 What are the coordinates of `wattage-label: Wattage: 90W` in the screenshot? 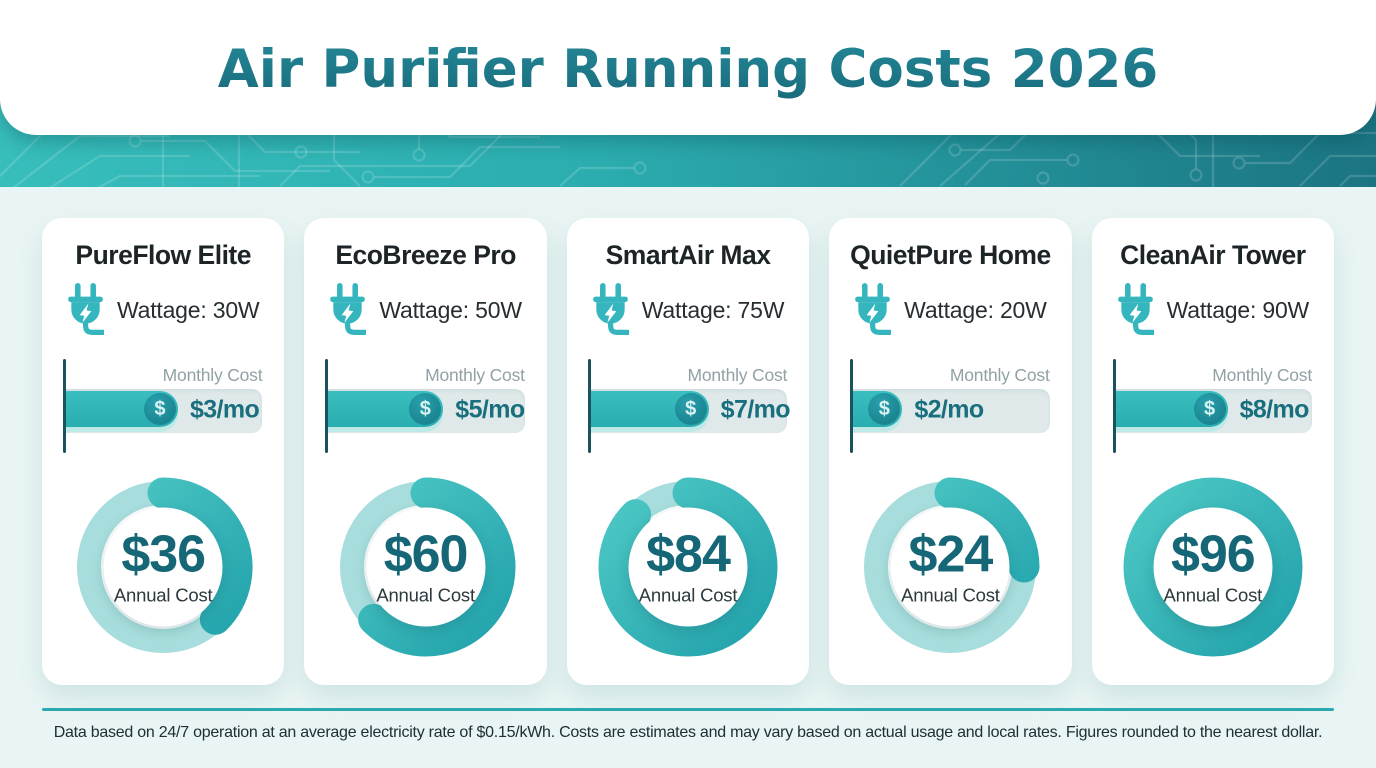 It's located at (1238, 309).